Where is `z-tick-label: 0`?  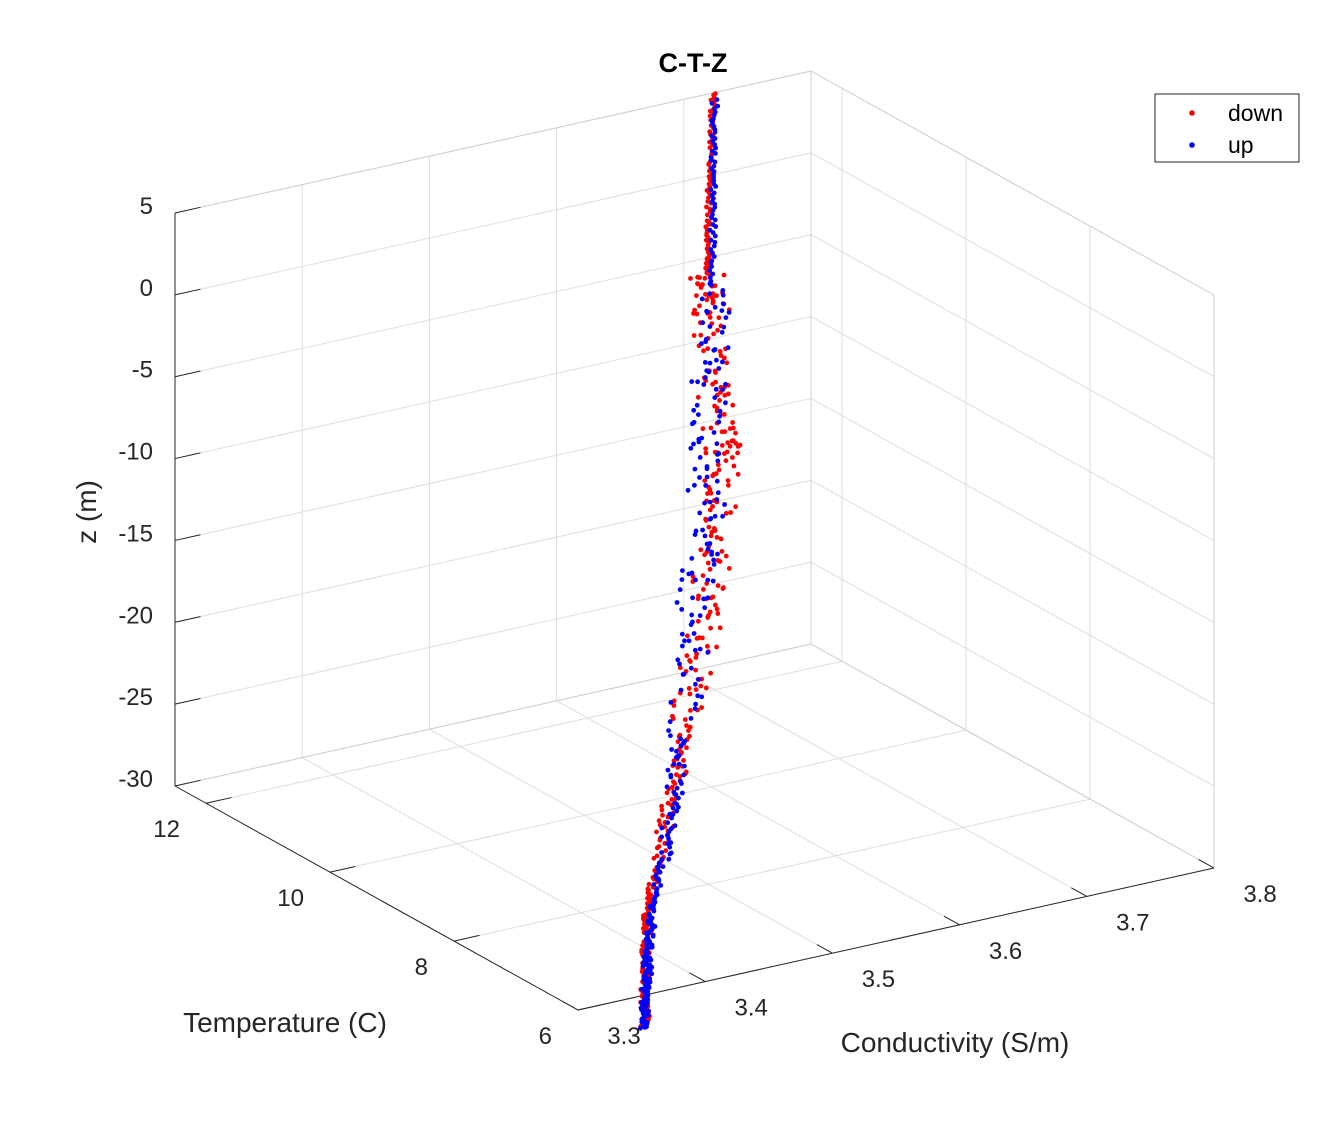 z-tick-label: 0 is located at coordinates (146, 288).